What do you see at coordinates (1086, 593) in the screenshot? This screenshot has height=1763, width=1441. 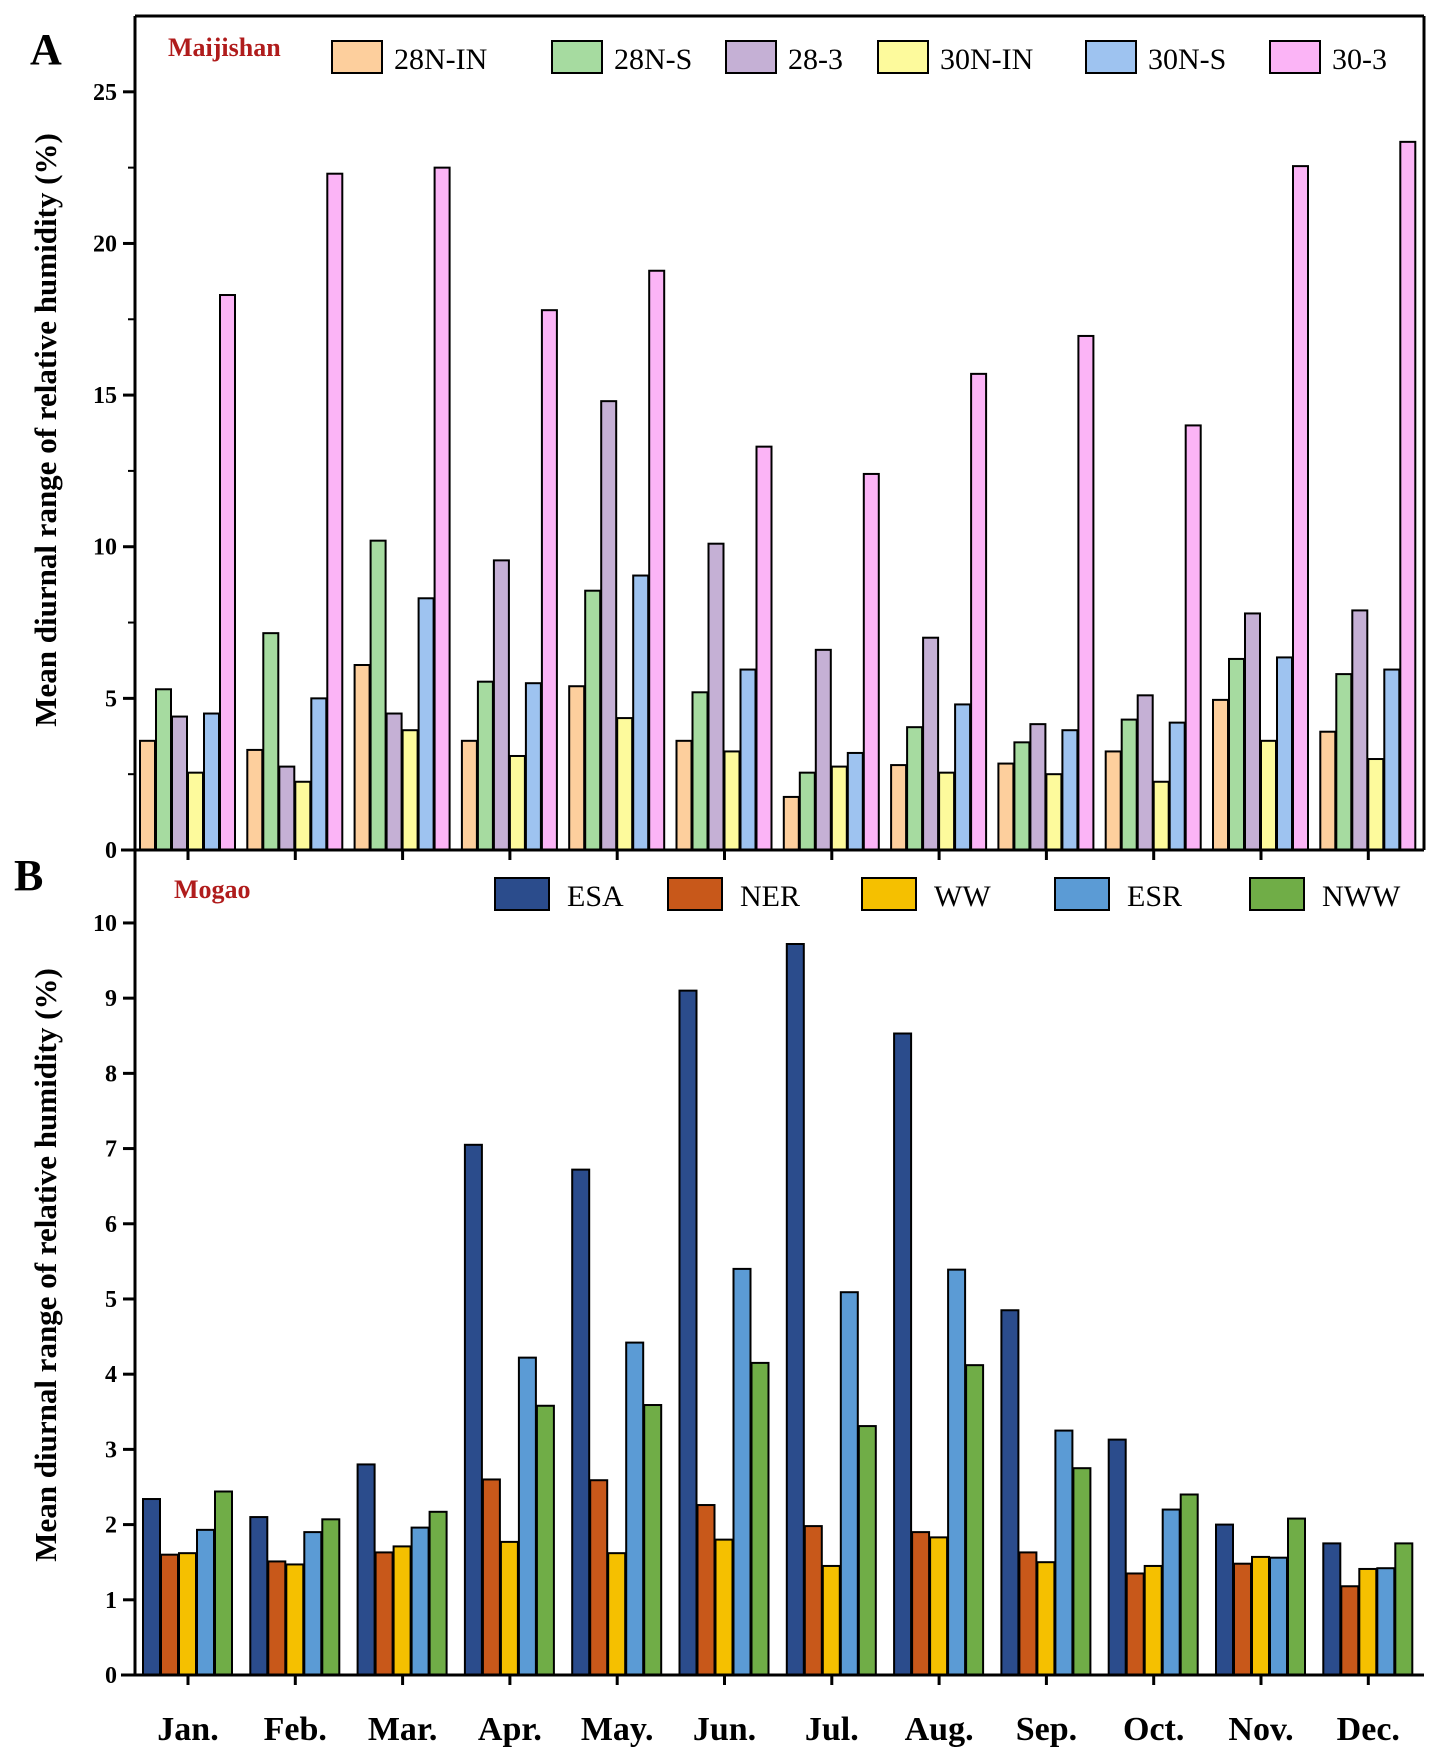 I see `bar-30-3-sep` at bounding box center [1086, 593].